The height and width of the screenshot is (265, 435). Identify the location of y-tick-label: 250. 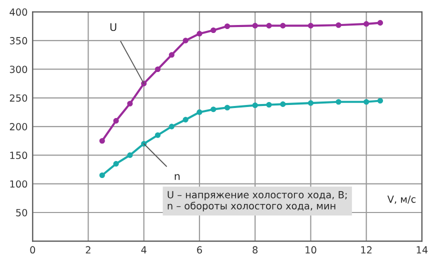
(19, 98).